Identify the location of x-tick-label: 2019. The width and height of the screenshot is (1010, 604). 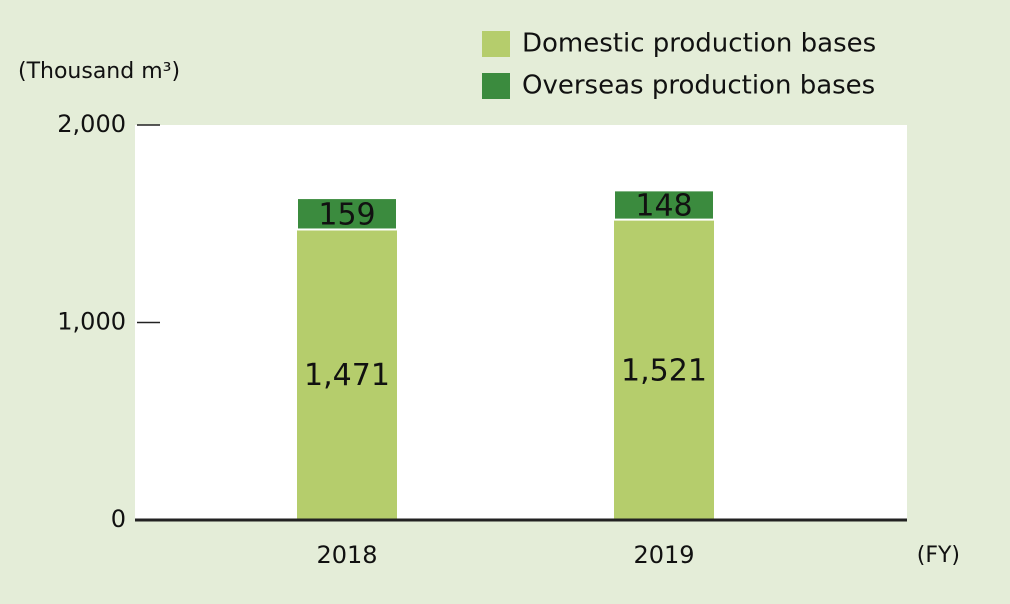
(663, 555).